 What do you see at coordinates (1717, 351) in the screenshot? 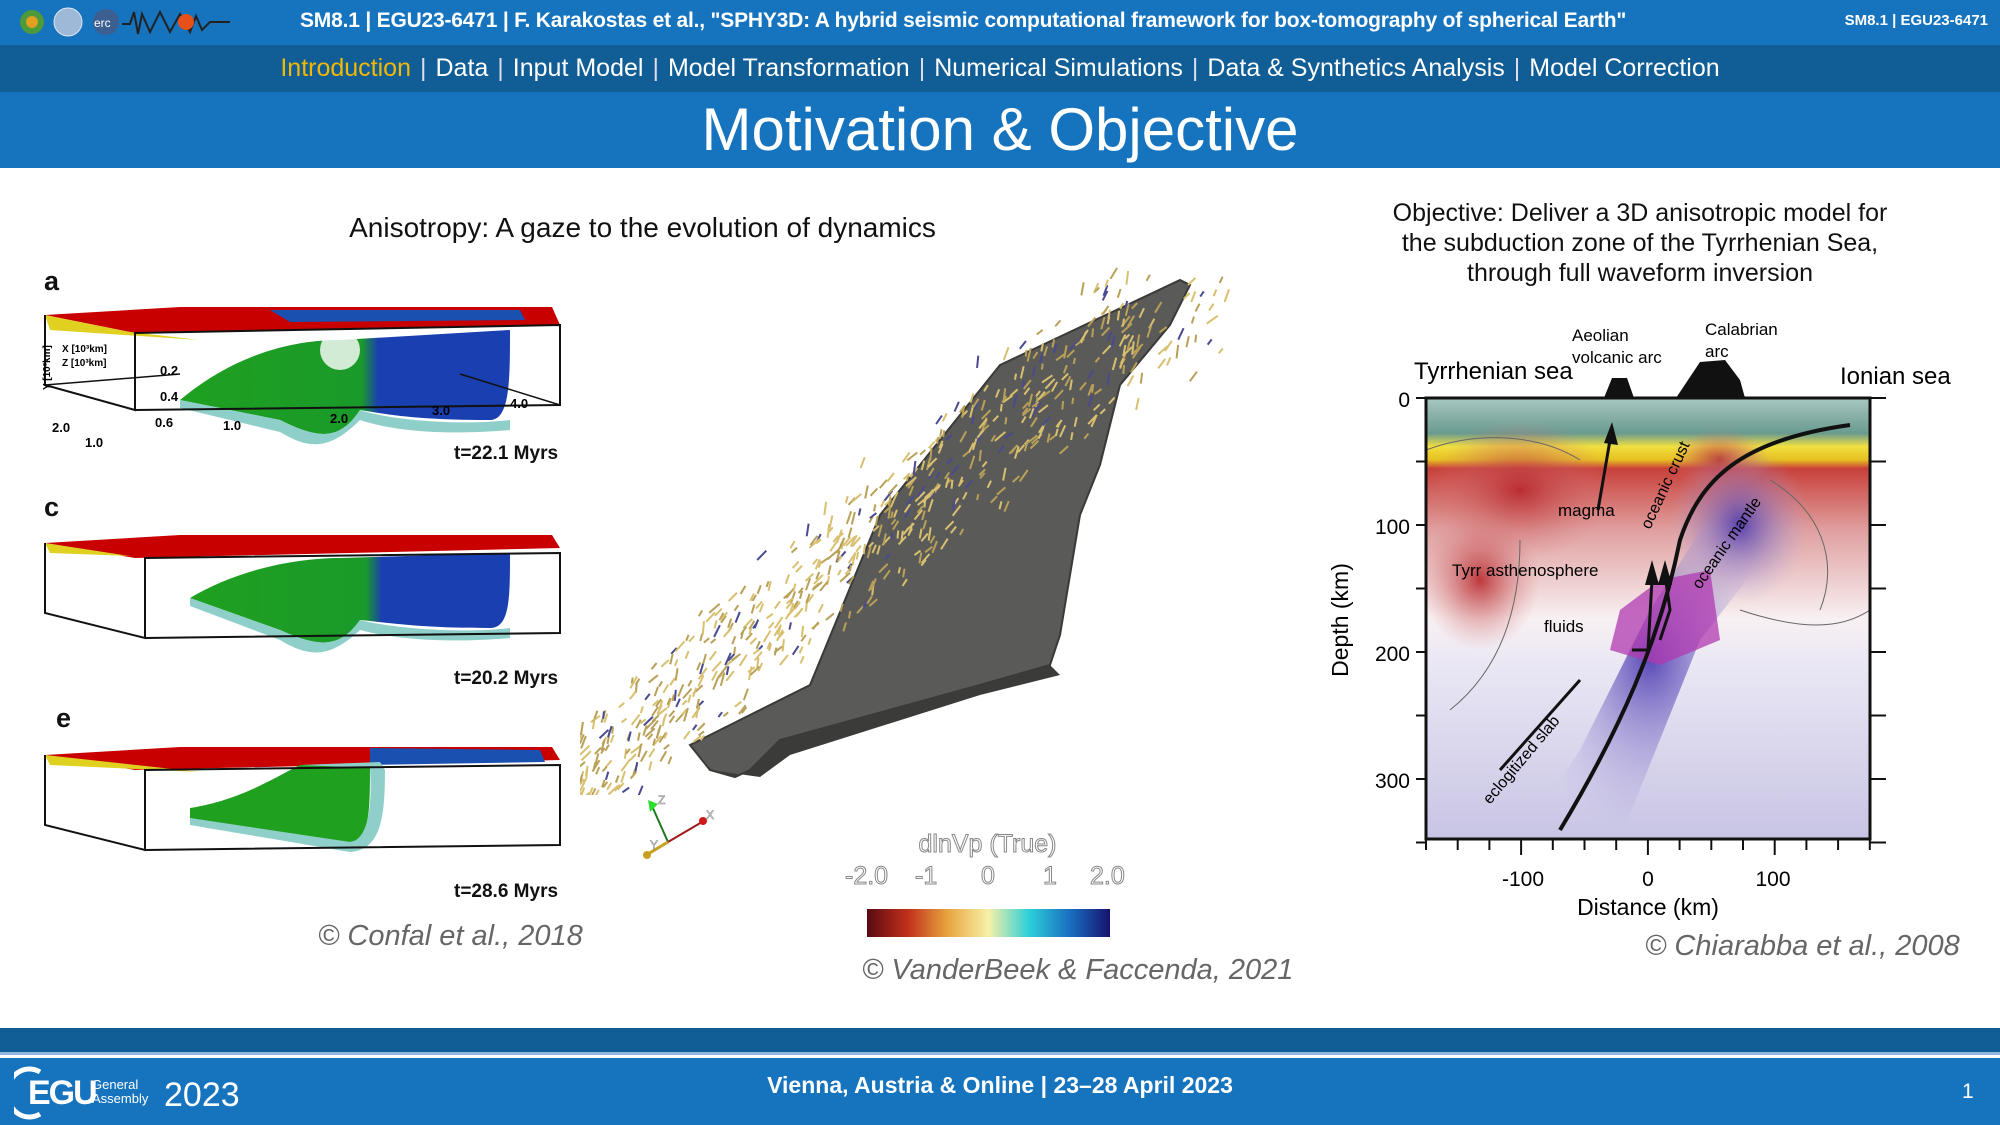
I see `svg-text: arc` at bounding box center [1717, 351].